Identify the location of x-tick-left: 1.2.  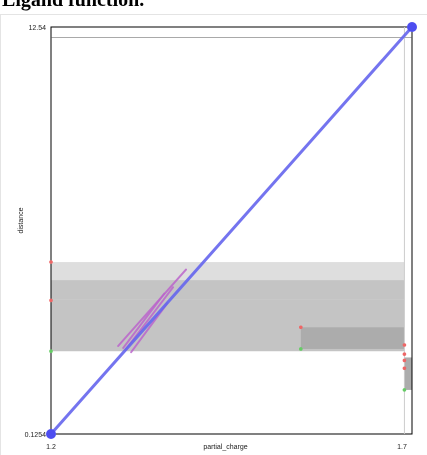
(51, 447).